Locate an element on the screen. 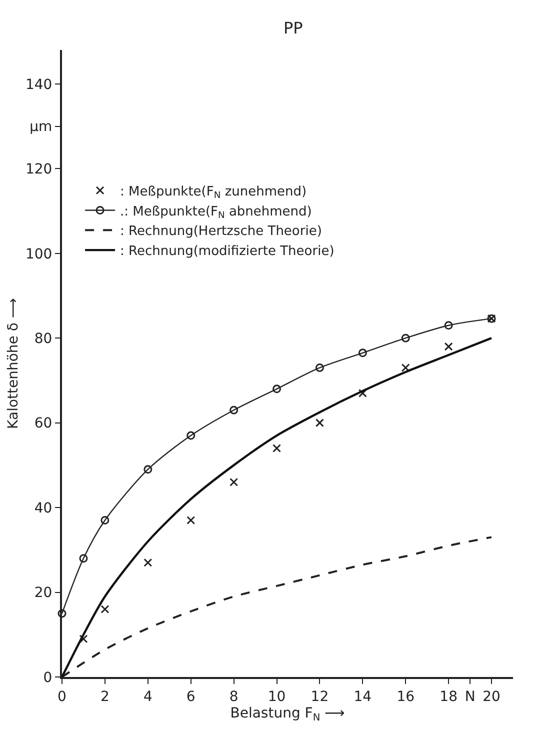 This screenshot has width=533, height=737. x-tick-label: 14 is located at coordinates (363, 696).